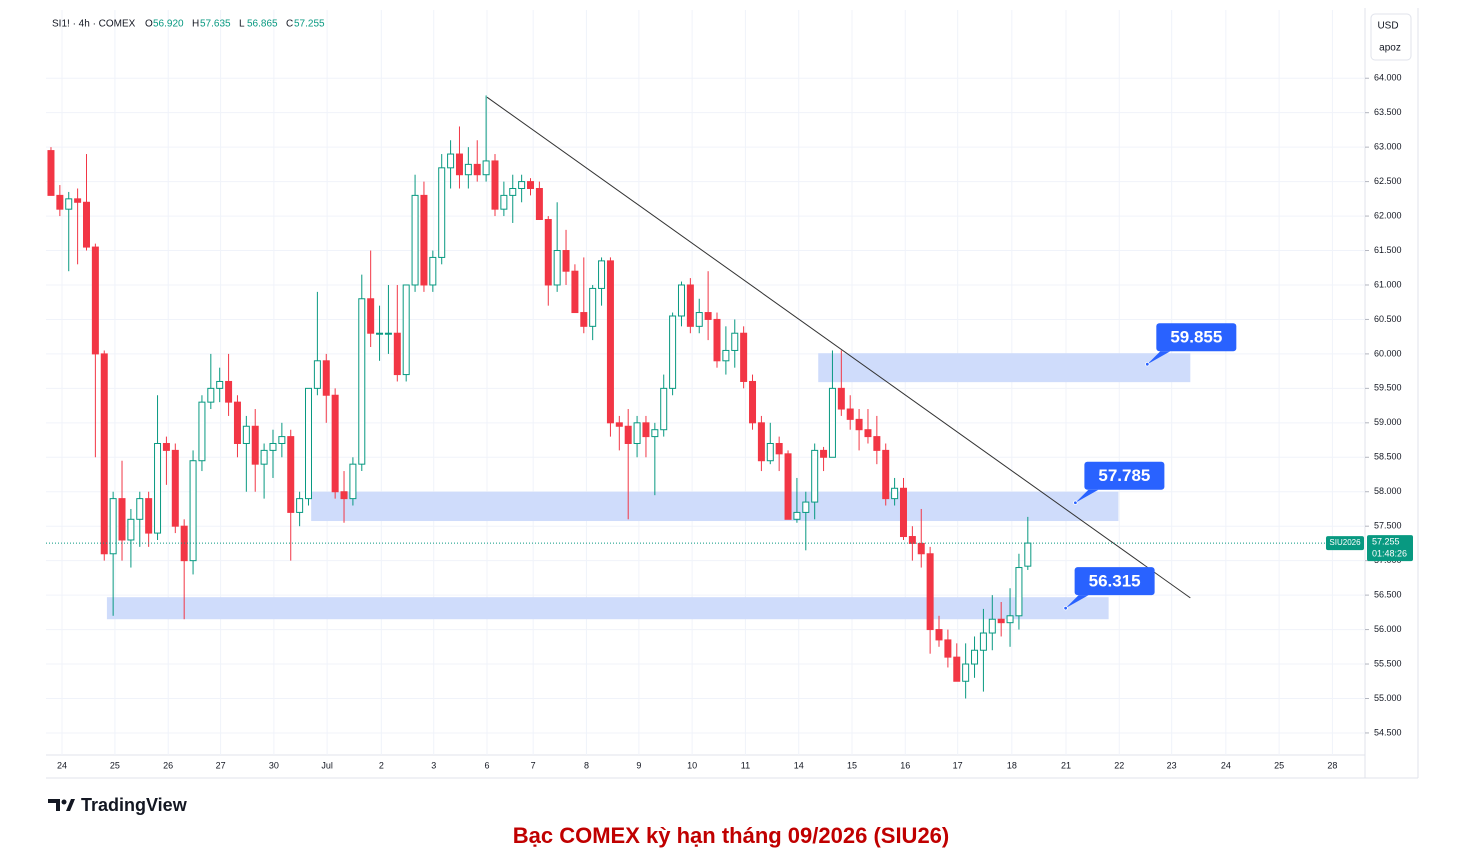 The height and width of the screenshot is (858, 1462). I want to click on x-tick-label: 24, so click(62, 765).